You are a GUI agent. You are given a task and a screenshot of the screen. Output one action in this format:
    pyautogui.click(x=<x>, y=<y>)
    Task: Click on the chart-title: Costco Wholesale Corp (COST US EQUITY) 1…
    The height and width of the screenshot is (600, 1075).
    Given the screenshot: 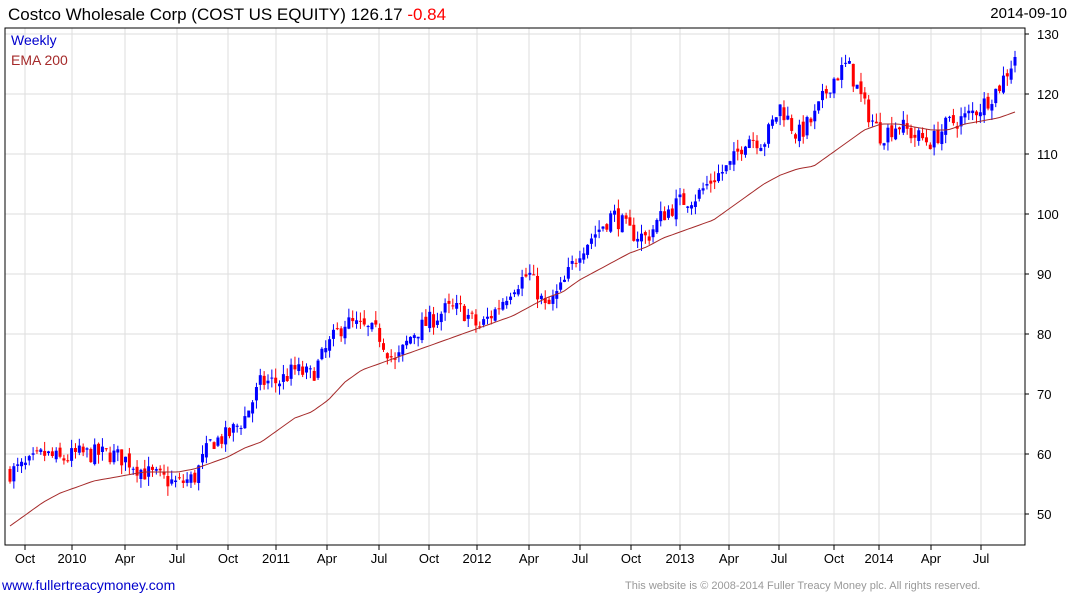 What is the action you would take?
    pyautogui.click(x=227, y=15)
    